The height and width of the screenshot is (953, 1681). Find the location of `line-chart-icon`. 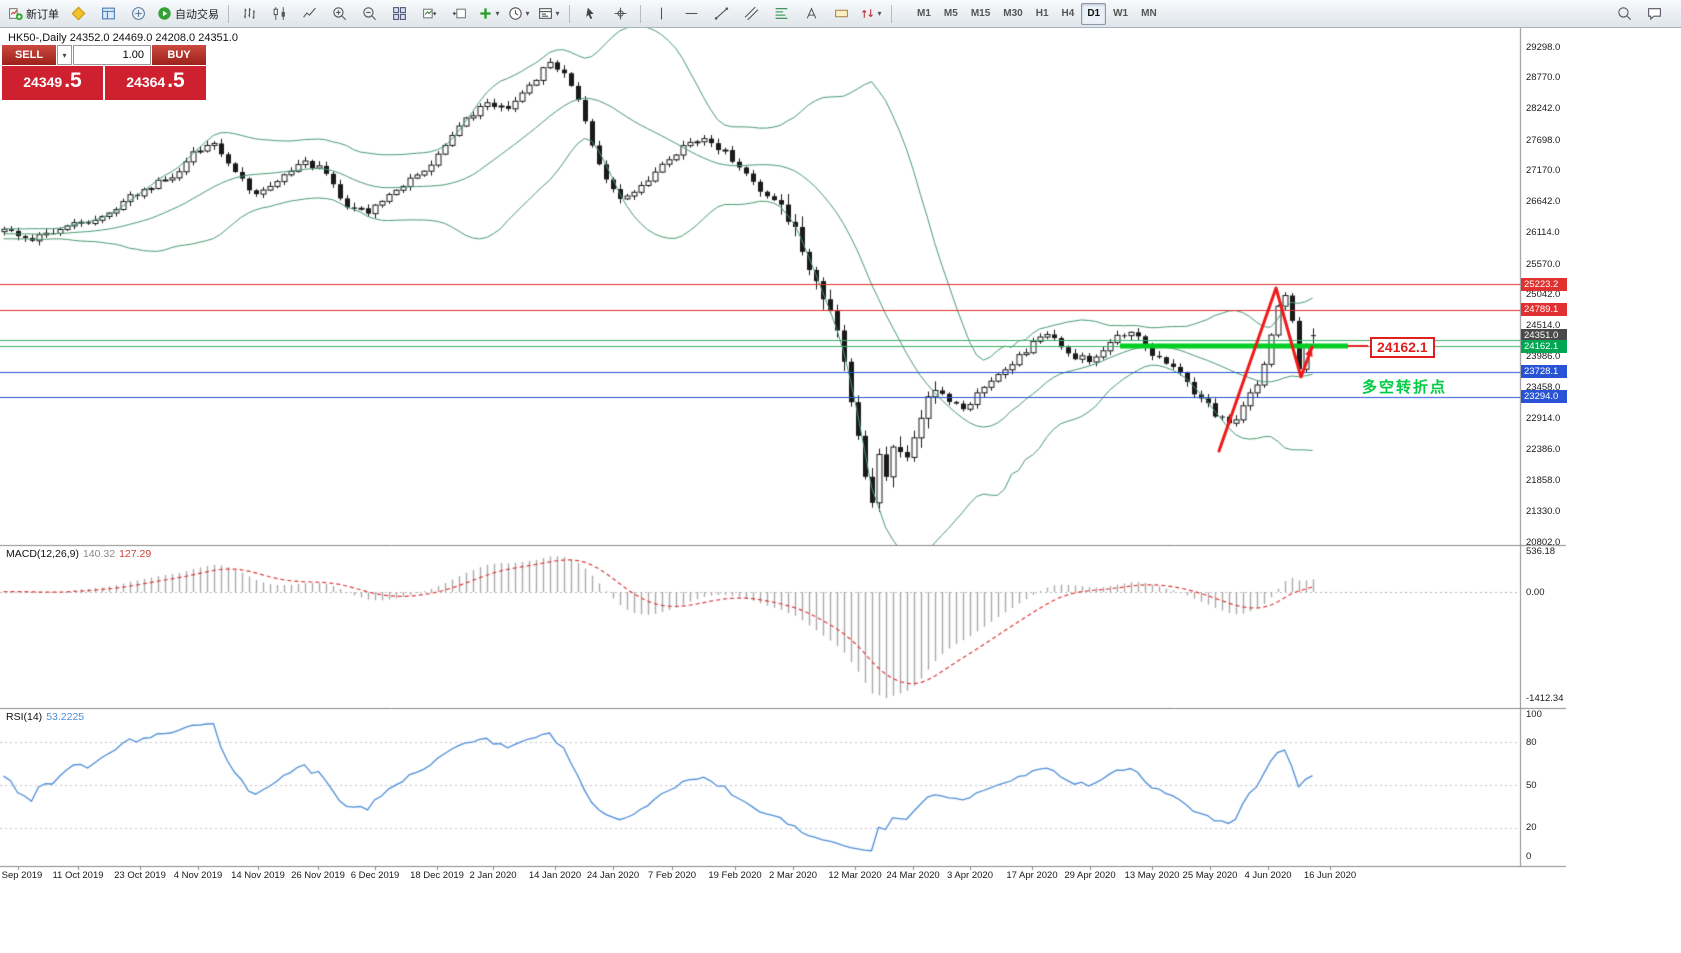

line-chart-icon is located at coordinates (309, 13).